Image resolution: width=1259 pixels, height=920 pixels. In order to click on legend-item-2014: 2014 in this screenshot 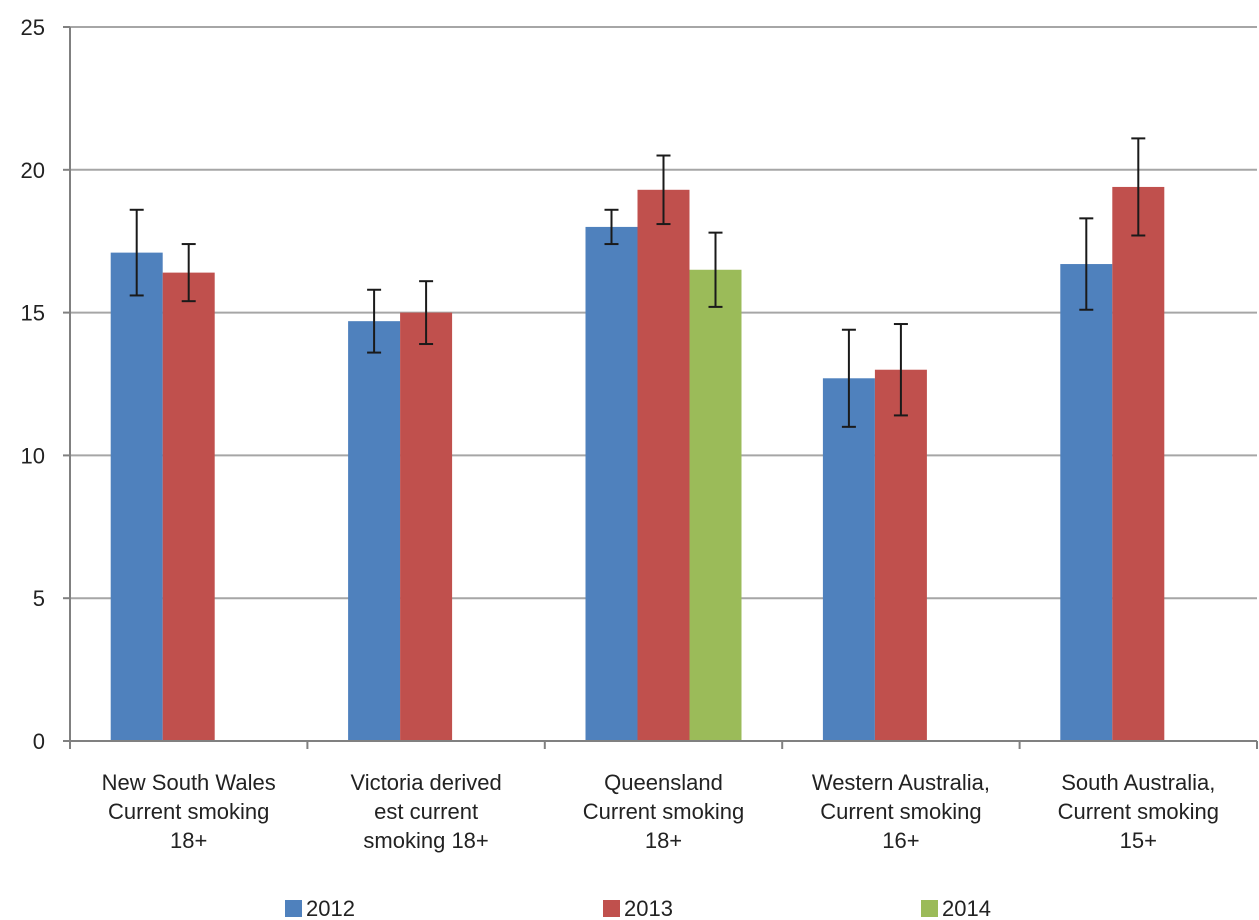, I will do `click(956, 908)`.